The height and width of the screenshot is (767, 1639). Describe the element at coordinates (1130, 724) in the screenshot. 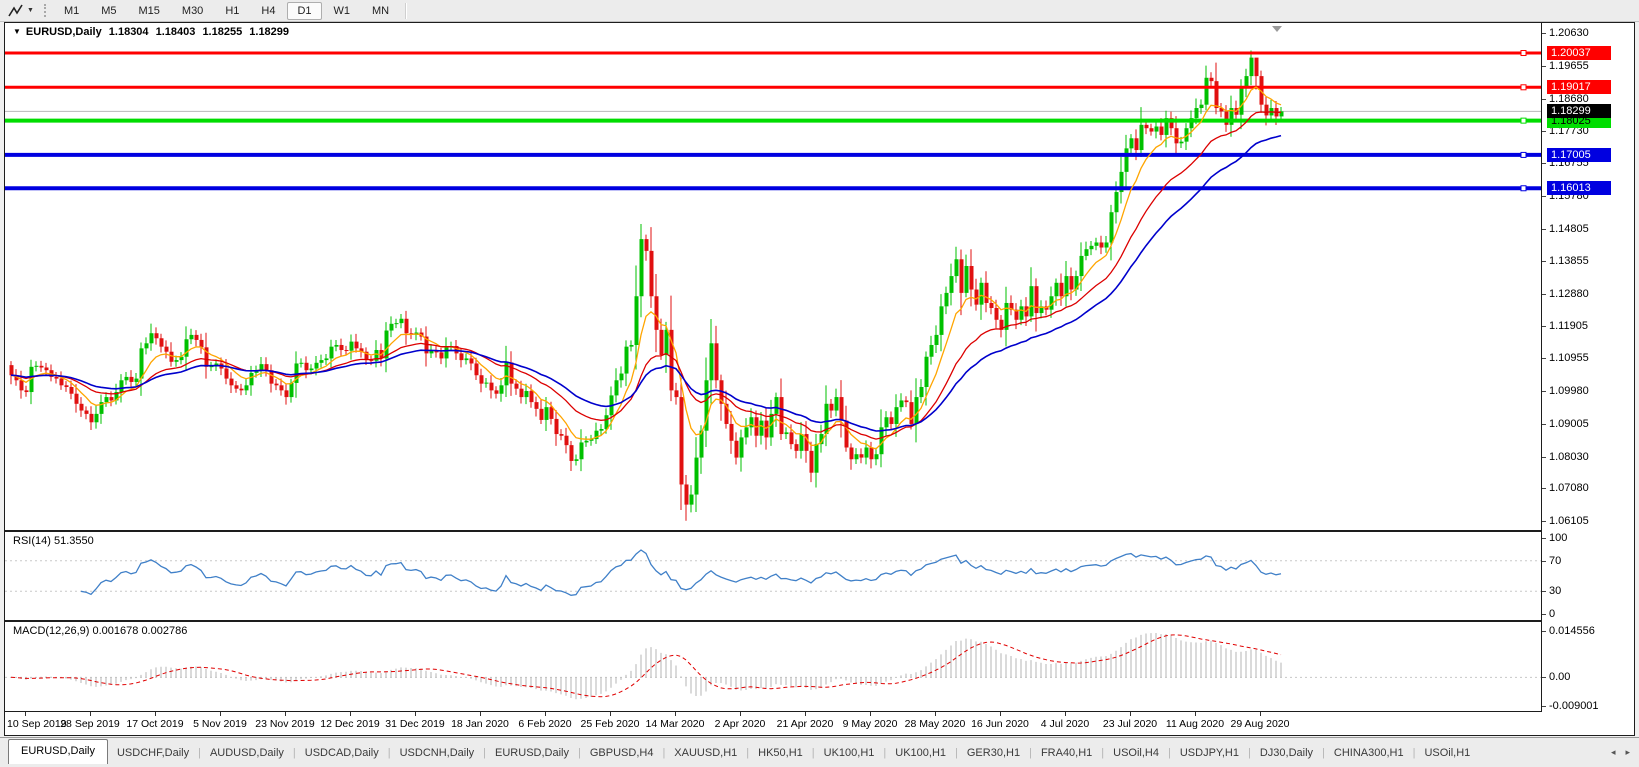

I see `date-axis-label: 23 Jul 2020` at that location.